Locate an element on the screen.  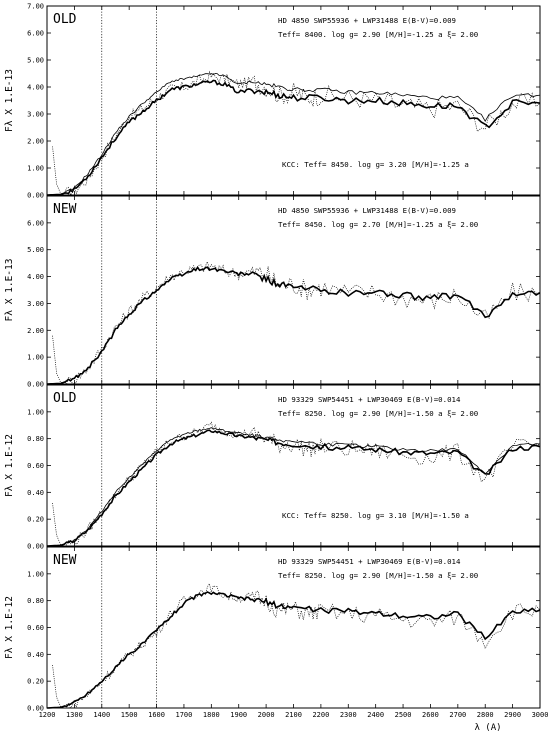
x-tick-label: 1300 is located at coordinates (74, 715).